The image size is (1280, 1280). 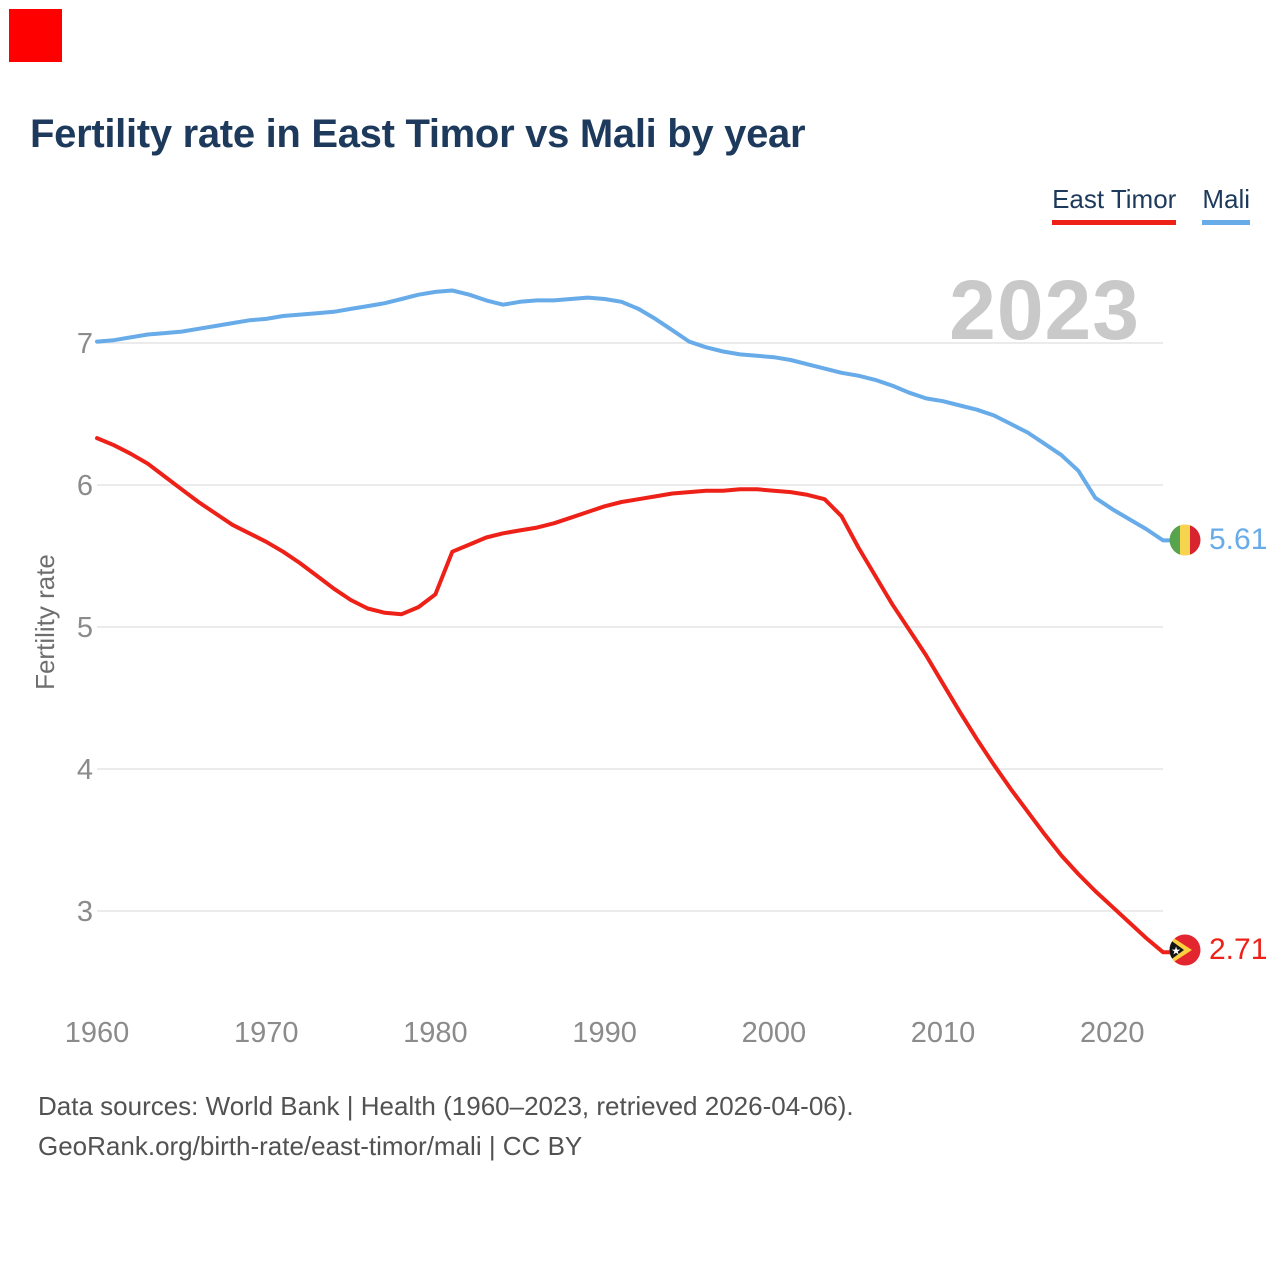 What do you see at coordinates (1044, 310) in the screenshot?
I see `year-watermark: 2023` at bounding box center [1044, 310].